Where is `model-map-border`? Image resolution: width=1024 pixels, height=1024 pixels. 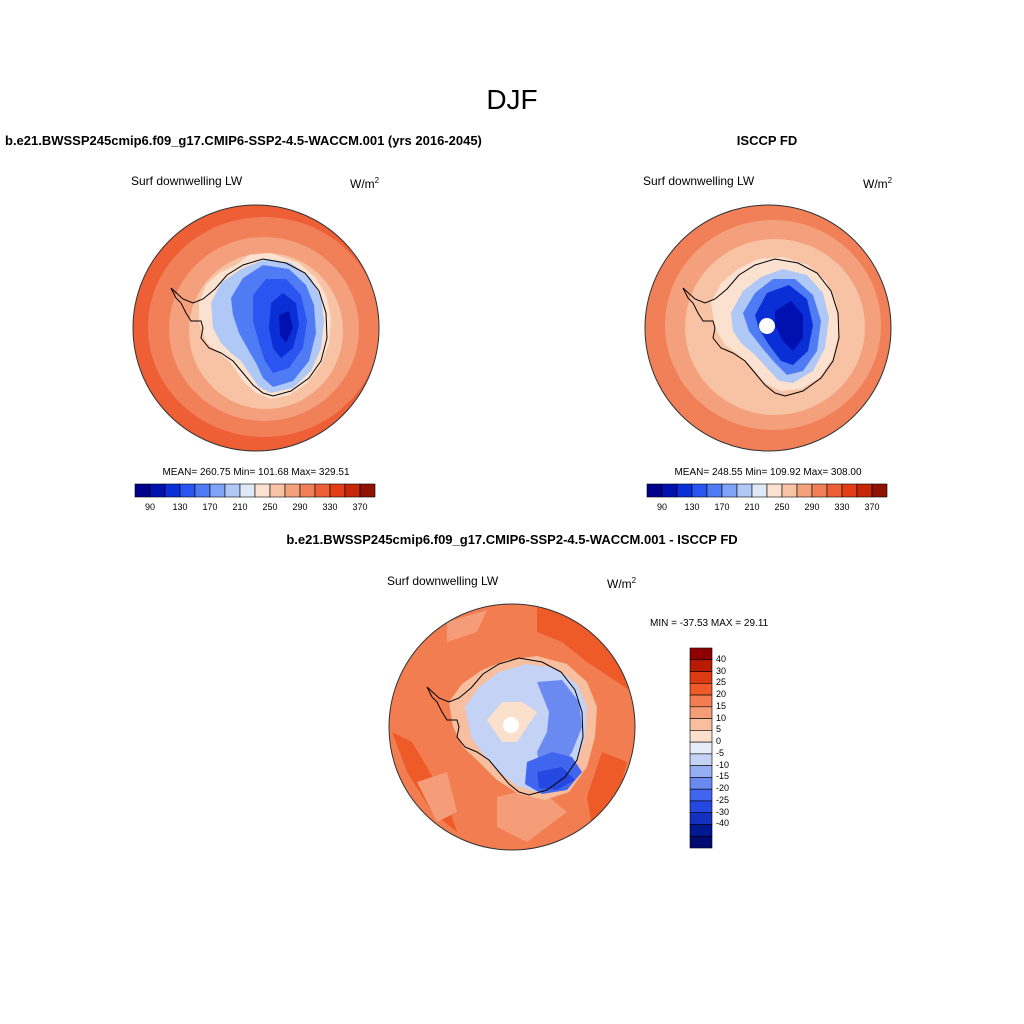
model-map-border is located at coordinates (256, 328).